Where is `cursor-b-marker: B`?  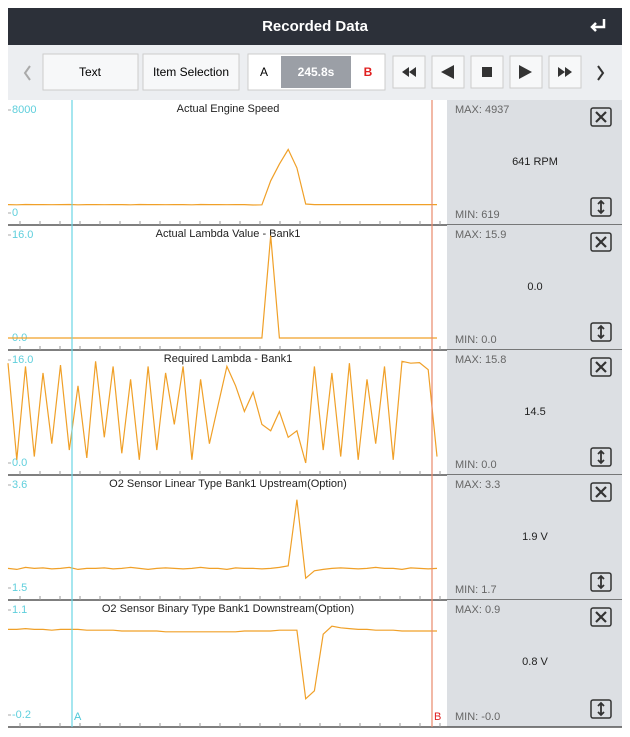
cursor-b-marker: B is located at coordinates (437, 717).